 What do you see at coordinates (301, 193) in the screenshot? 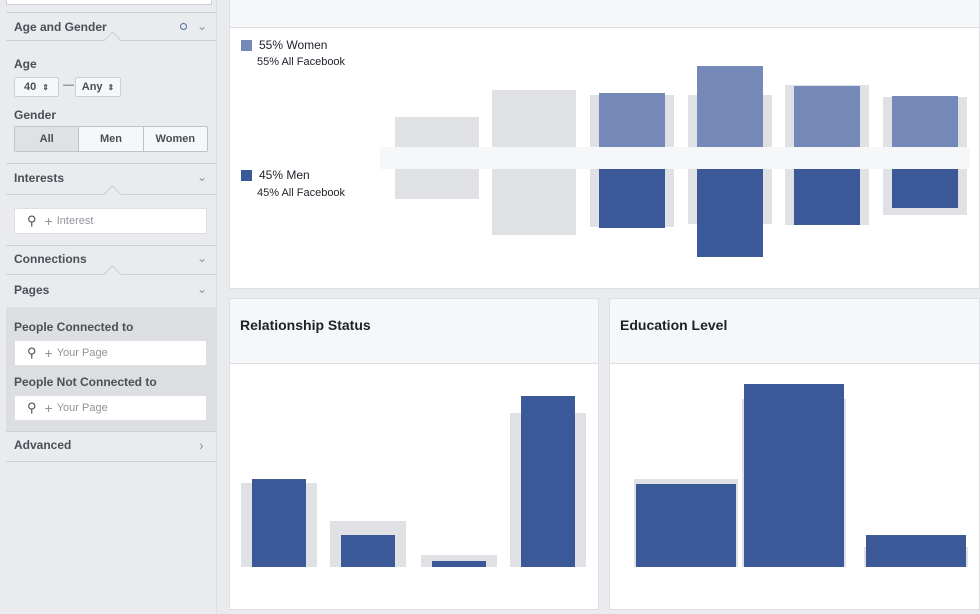
I see `men-all-facebook: 45% All Facebook` at bounding box center [301, 193].